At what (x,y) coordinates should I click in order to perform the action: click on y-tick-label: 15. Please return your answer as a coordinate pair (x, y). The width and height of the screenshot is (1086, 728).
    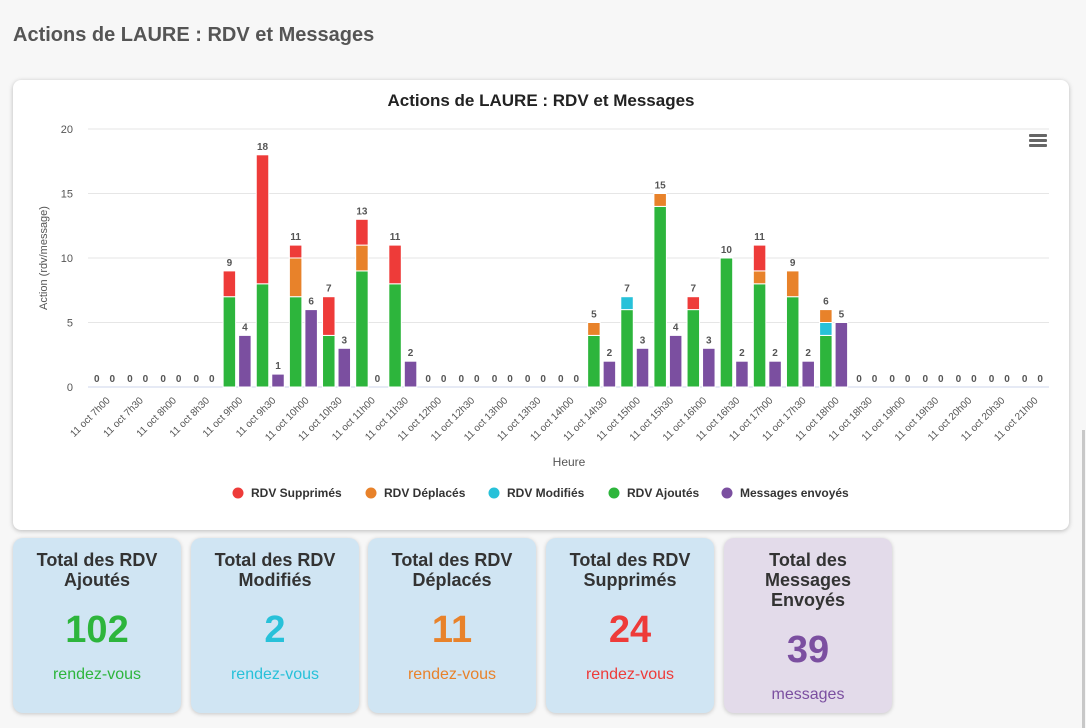
    Looking at the image, I should click on (67, 195).